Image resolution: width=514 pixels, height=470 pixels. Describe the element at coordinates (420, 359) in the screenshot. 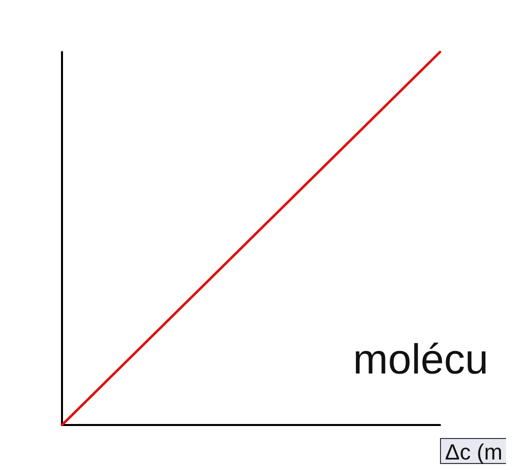

I see `annotation: molécu` at that location.